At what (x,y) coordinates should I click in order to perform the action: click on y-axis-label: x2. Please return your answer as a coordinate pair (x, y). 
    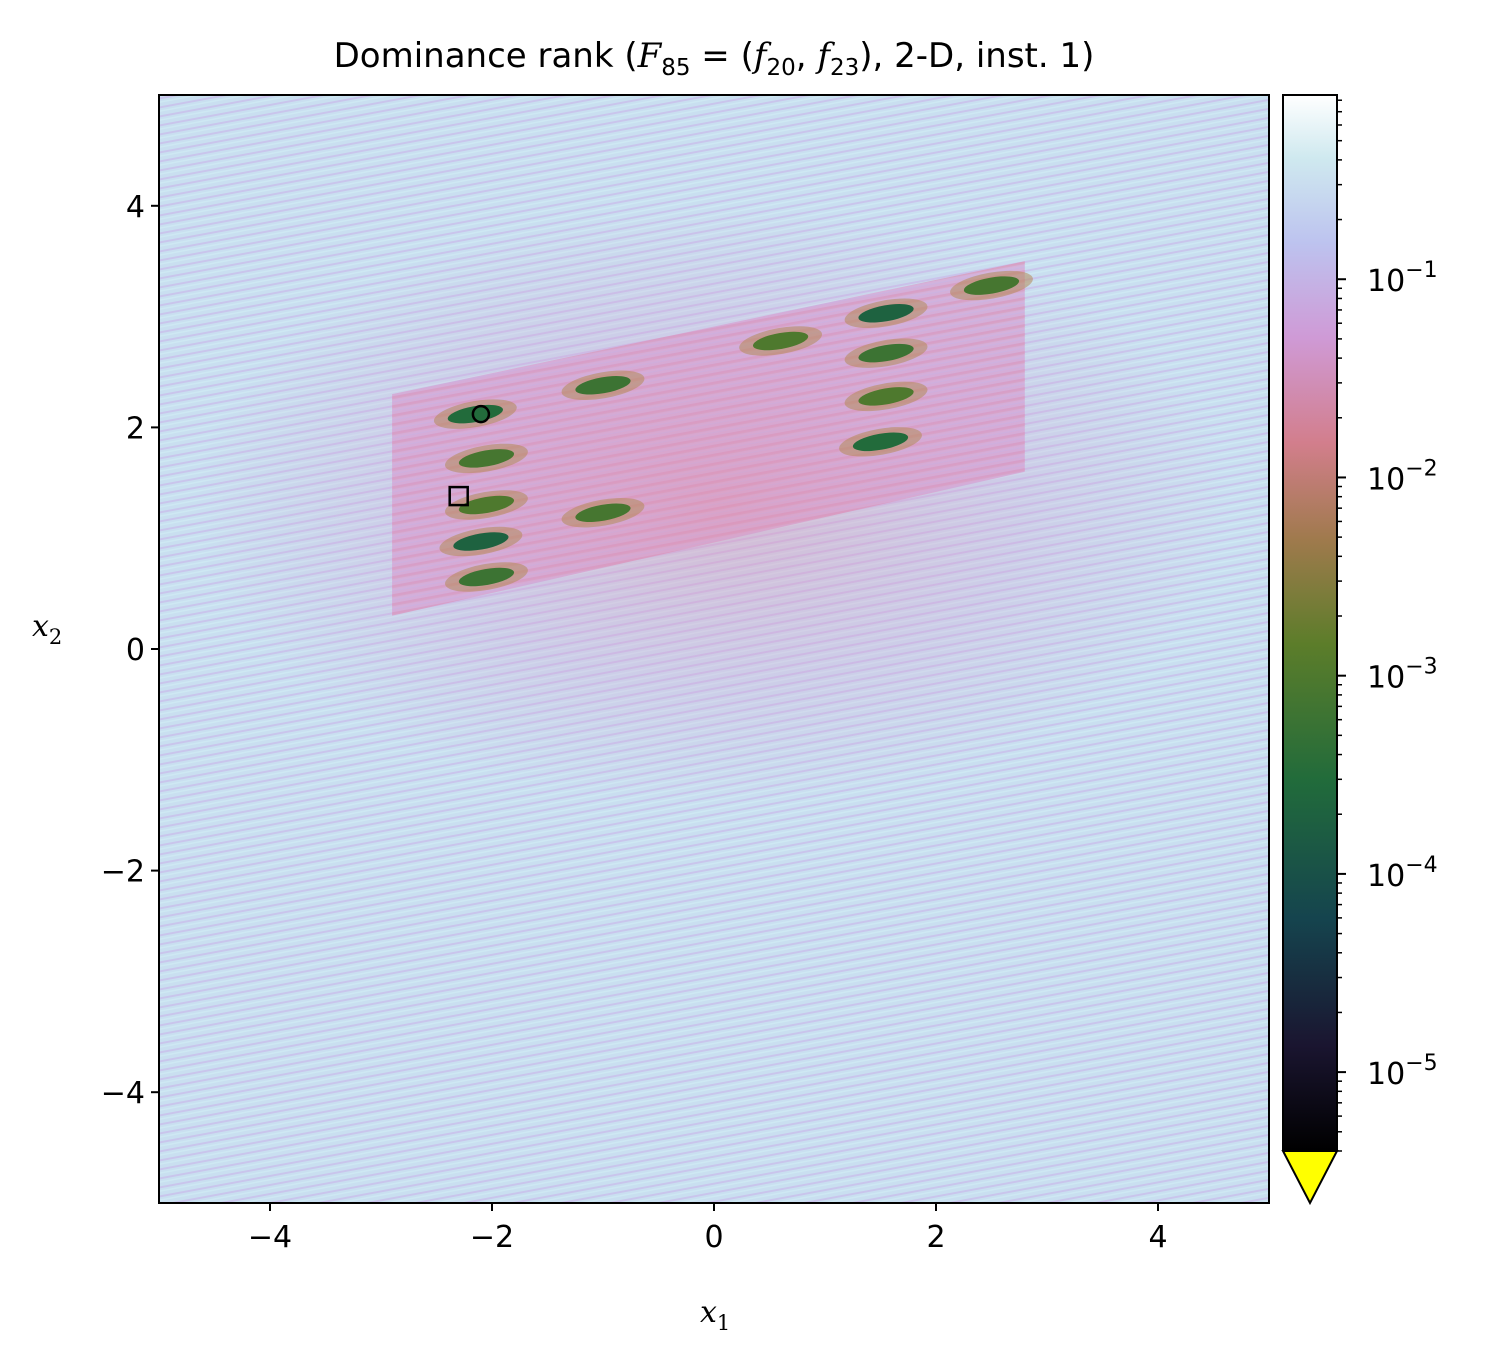
    Looking at the image, I should click on (47, 629).